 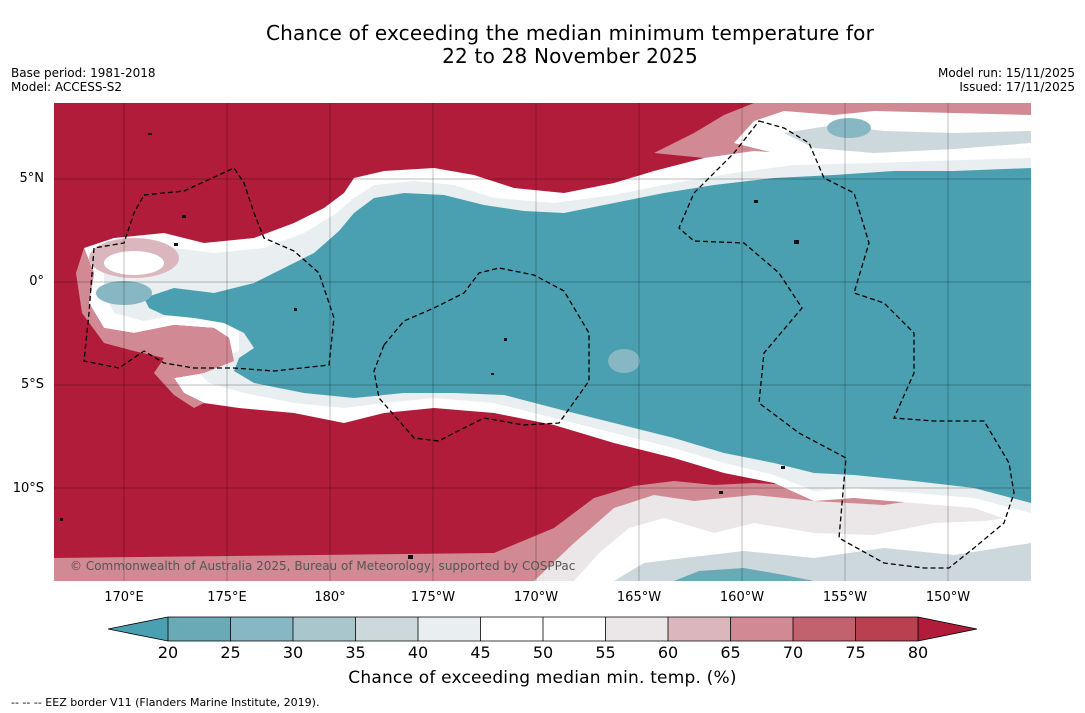 What do you see at coordinates (744, 574) in the screenshot?
I see `south-teal-patch` at bounding box center [744, 574].